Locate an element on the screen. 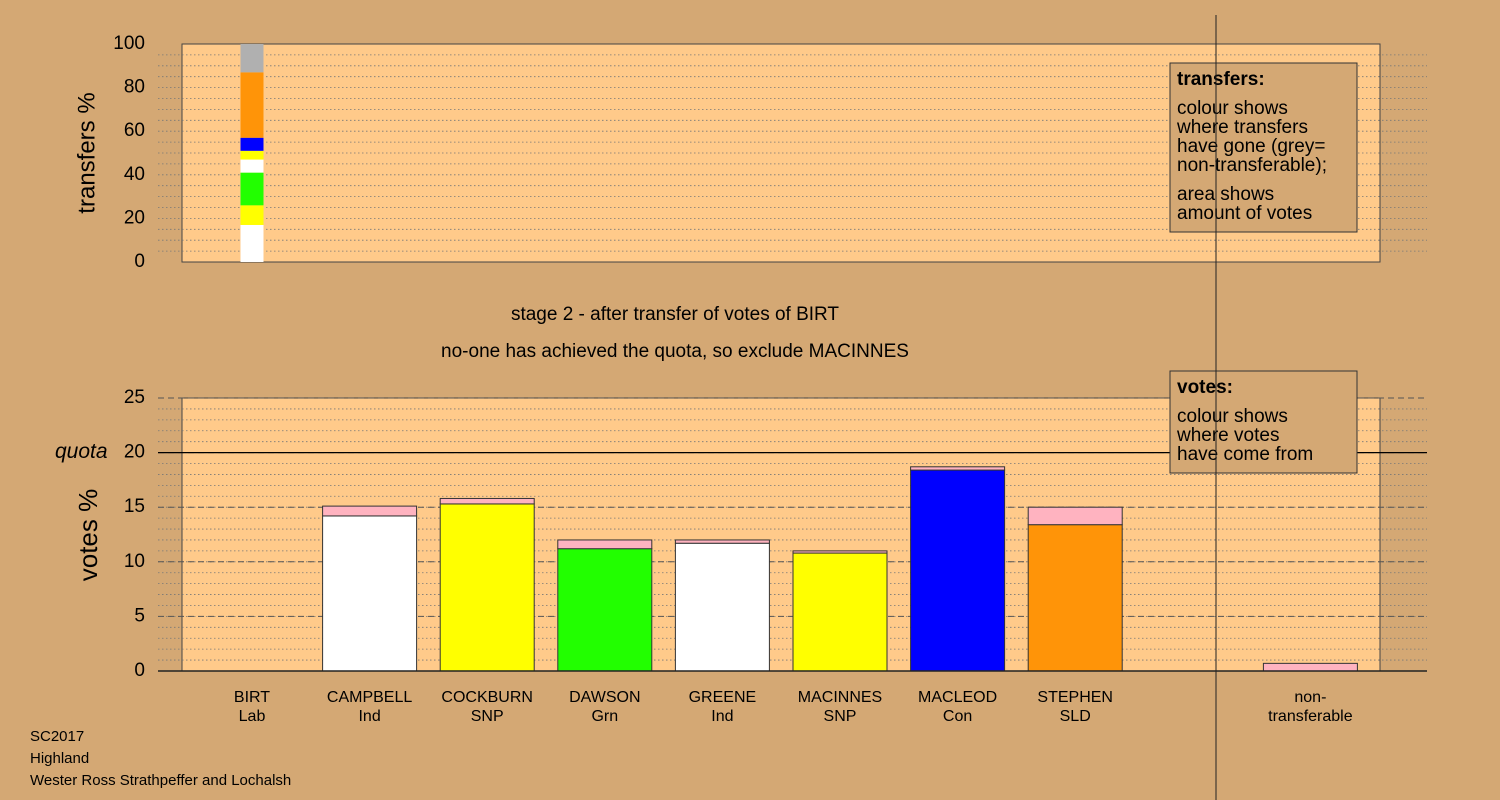 The height and width of the screenshot is (800, 1500). legend-text: have gone (grey= is located at coordinates (1251, 146).